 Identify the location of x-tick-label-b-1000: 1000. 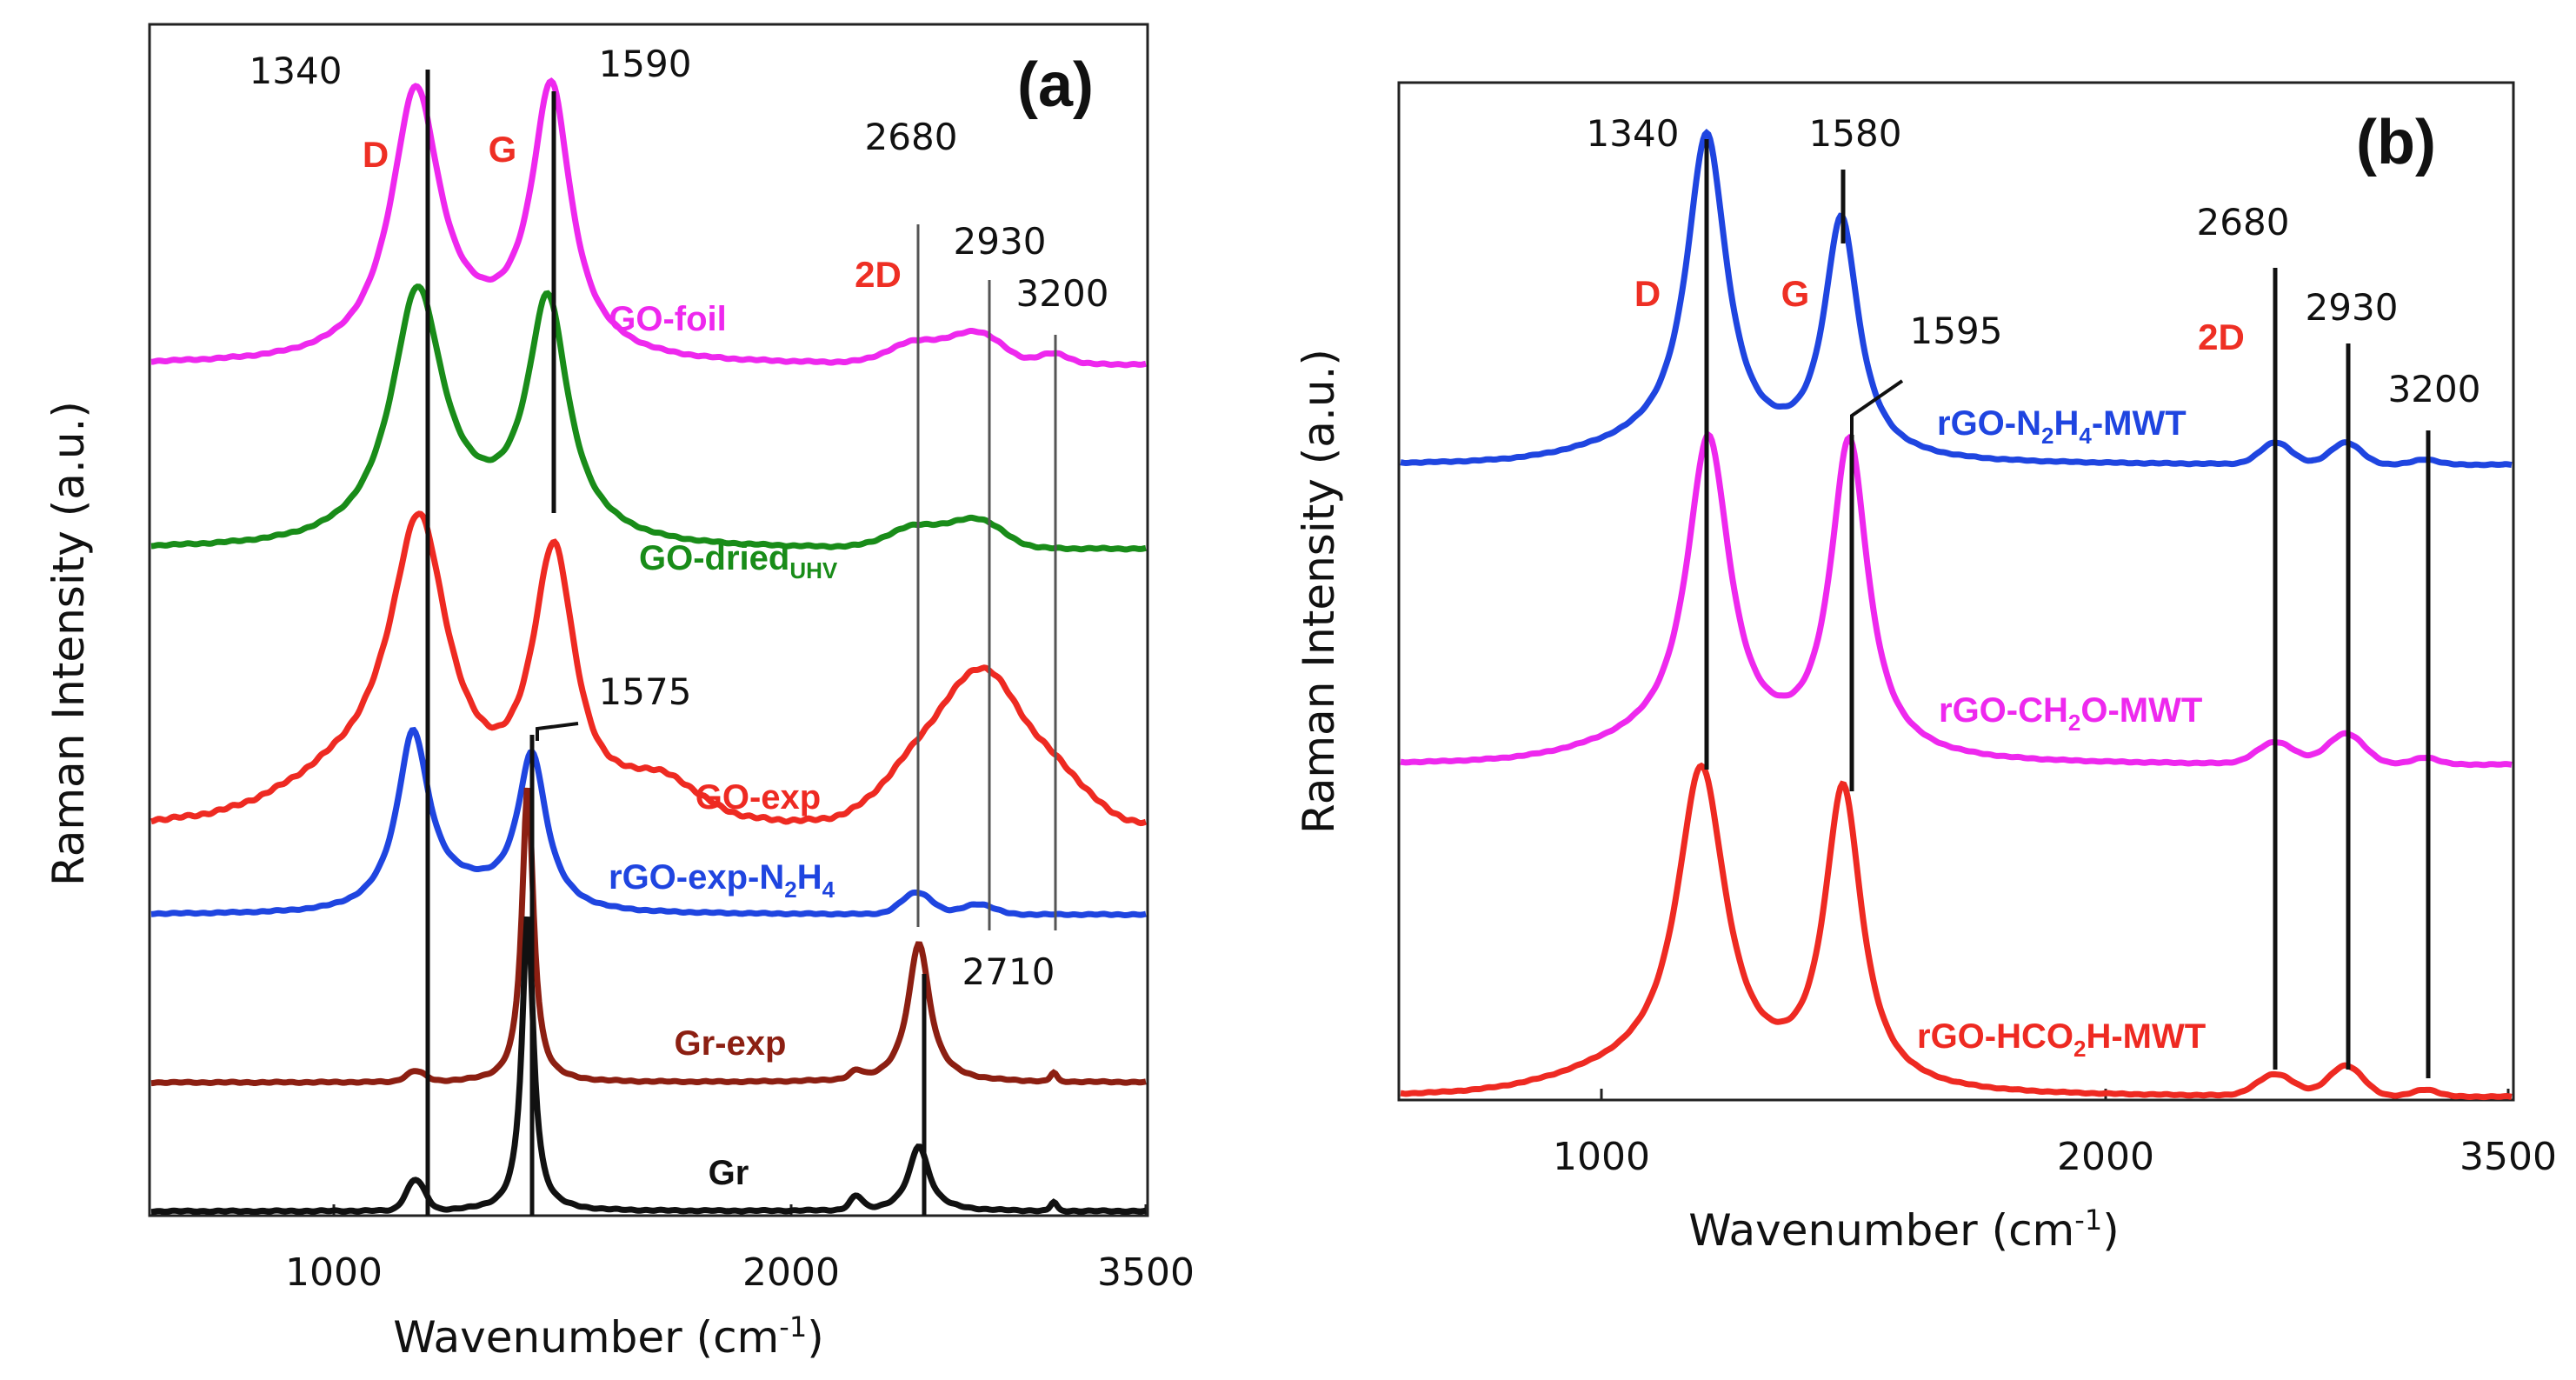
(1601, 1157).